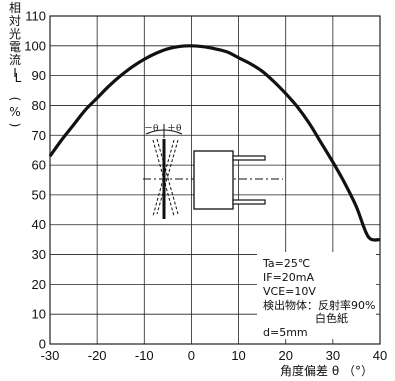  What do you see at coordinates (380, 355) in the screenshot?
I see `x-tick-label: 40` at bounding box center [380, 355].